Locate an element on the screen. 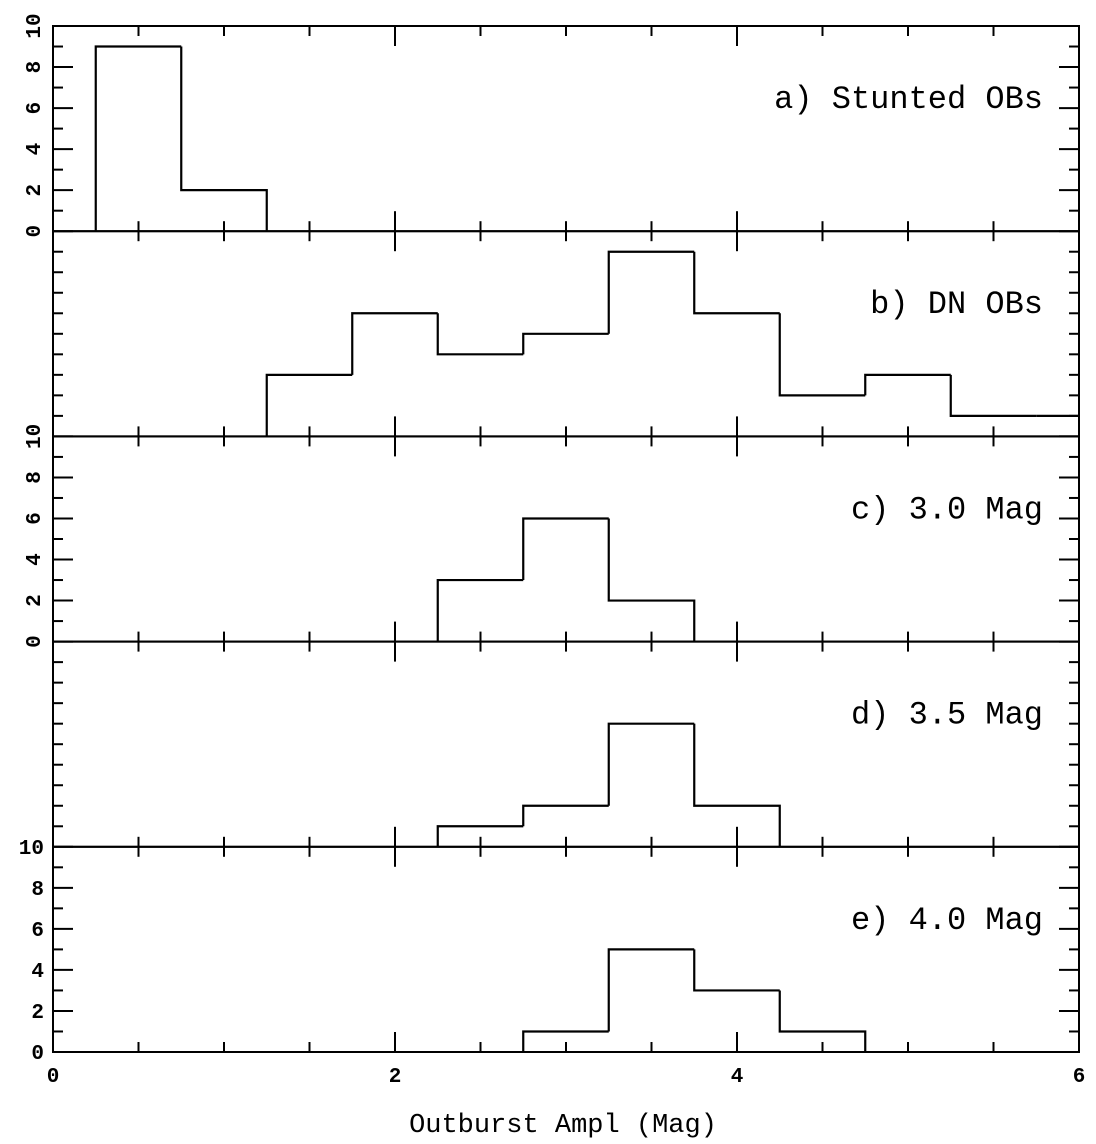 The height and width of the screenshot is (1144, 1096). panel-label: b) DN OBs is located at coordinates (956, 304).